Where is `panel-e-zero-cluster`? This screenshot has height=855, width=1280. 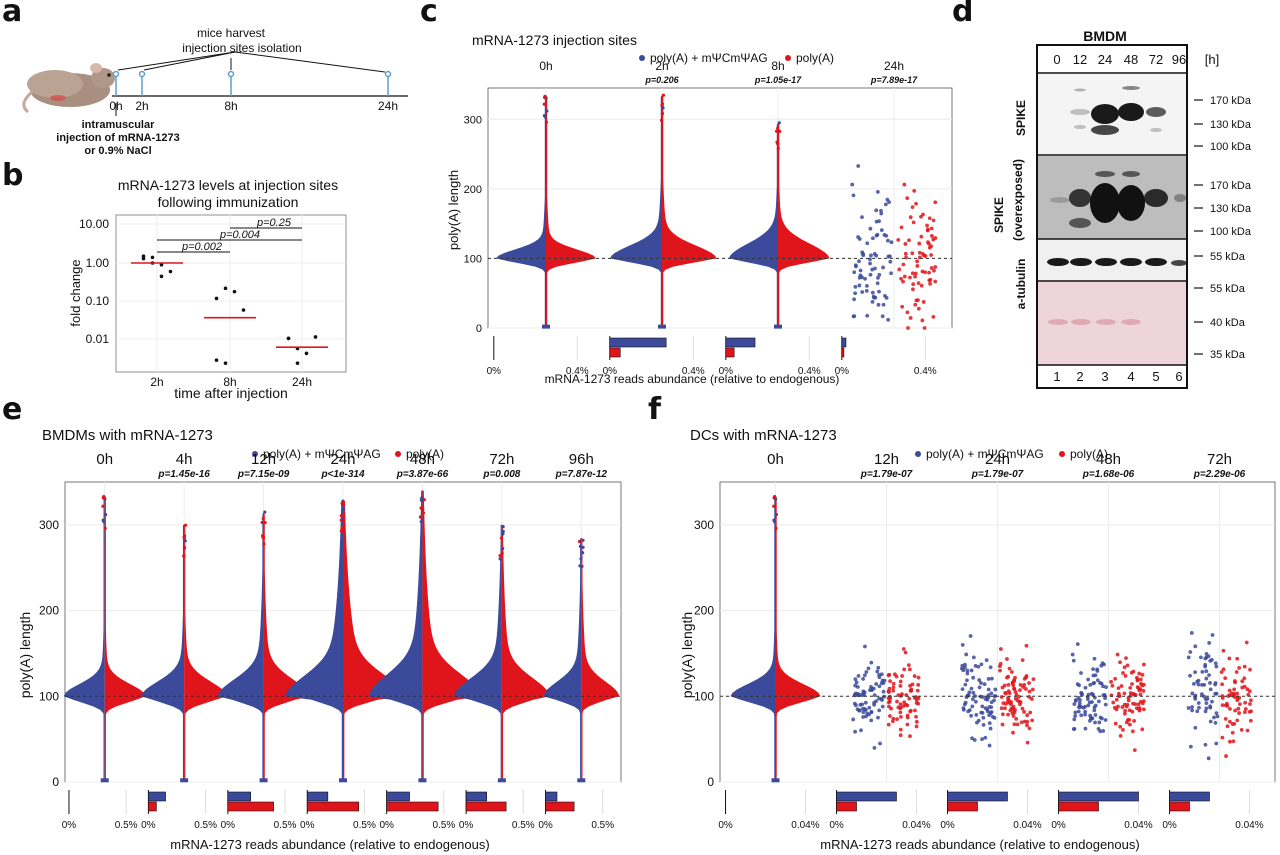
panel-e-zero-cluster is located at coordinates (422, 780).